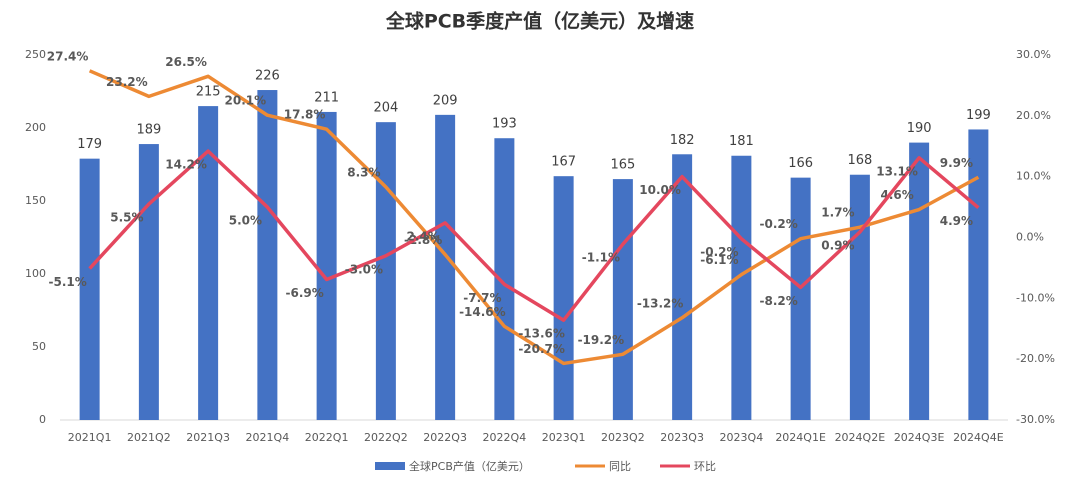  What do you see at coordinates (67, 282) in the screenshot?
I see `line-value-label: -5.1%` at bounding box center [67, 282].